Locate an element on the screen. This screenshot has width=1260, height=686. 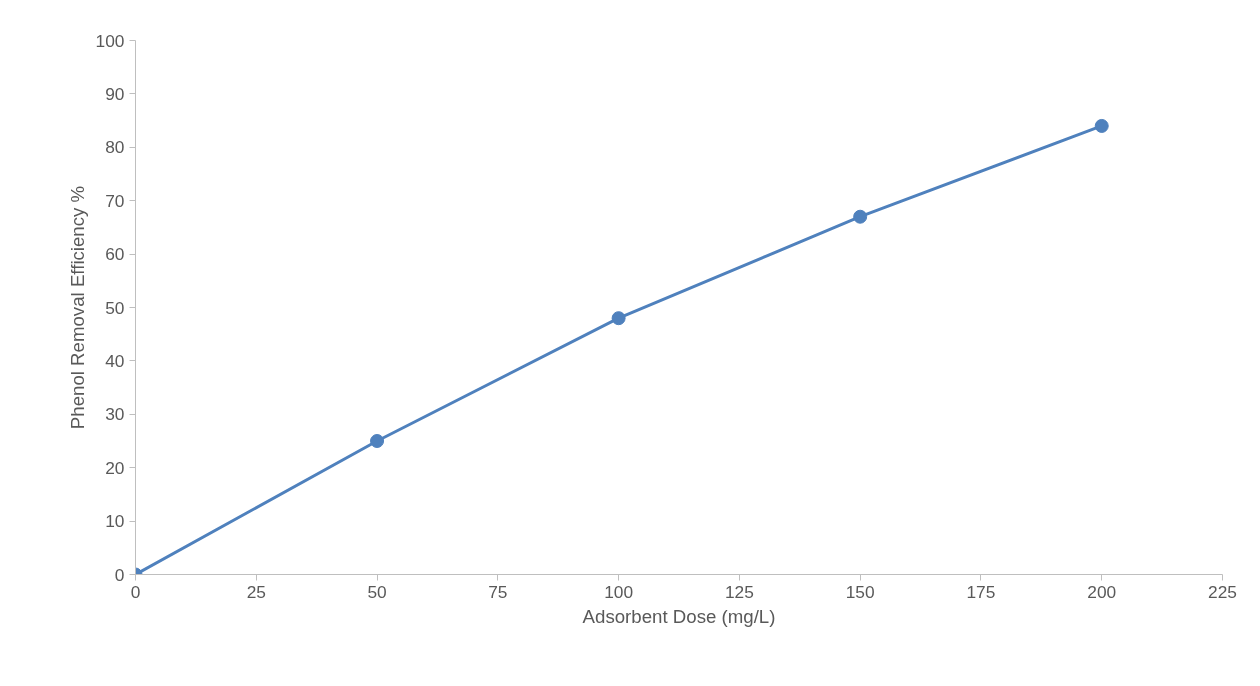
y-tick-label: 100 is located at coordinates (110, 40).